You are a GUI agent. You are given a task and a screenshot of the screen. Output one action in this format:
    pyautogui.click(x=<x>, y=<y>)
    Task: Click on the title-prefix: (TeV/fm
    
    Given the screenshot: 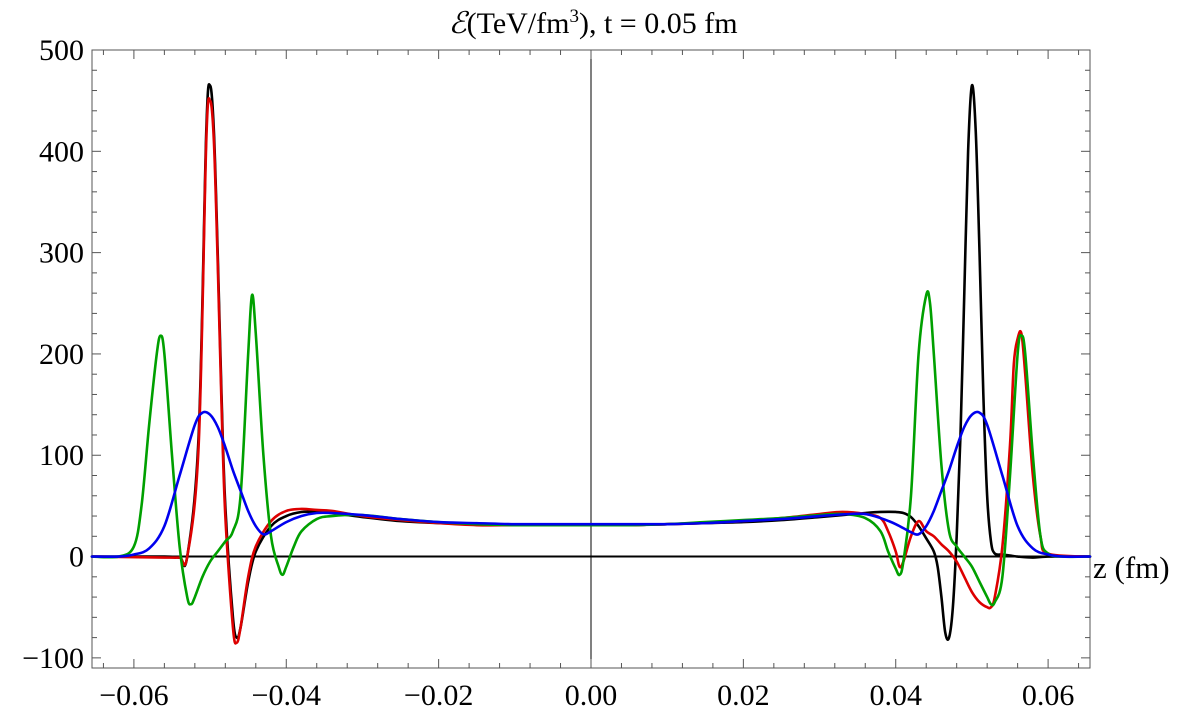 What is the action you would take?
    pyautogui.click(x=518, y=23)
    